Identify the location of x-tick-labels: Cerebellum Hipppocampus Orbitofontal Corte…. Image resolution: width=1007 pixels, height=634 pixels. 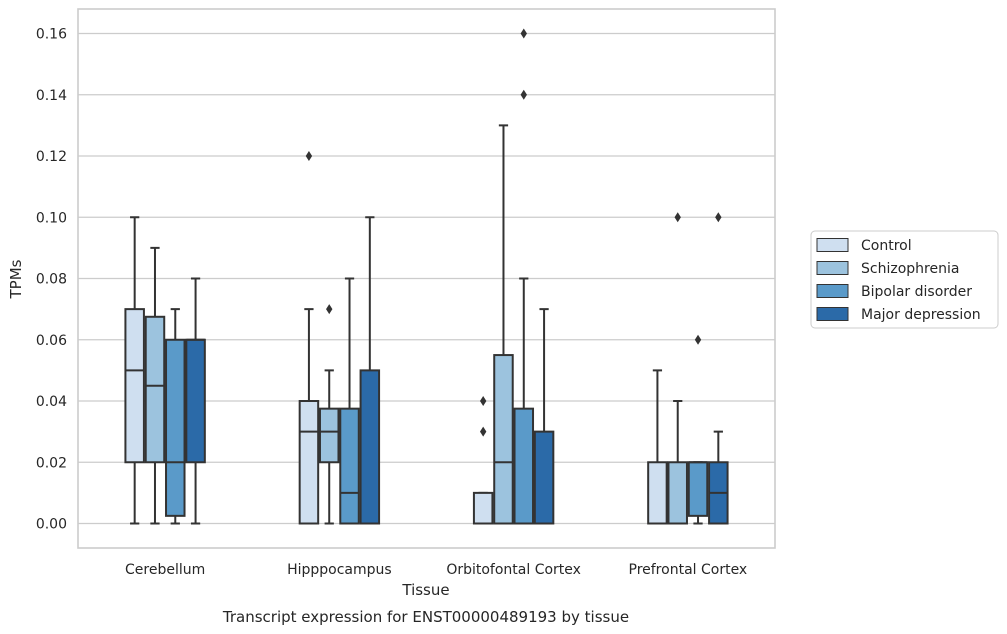
(436, 570).